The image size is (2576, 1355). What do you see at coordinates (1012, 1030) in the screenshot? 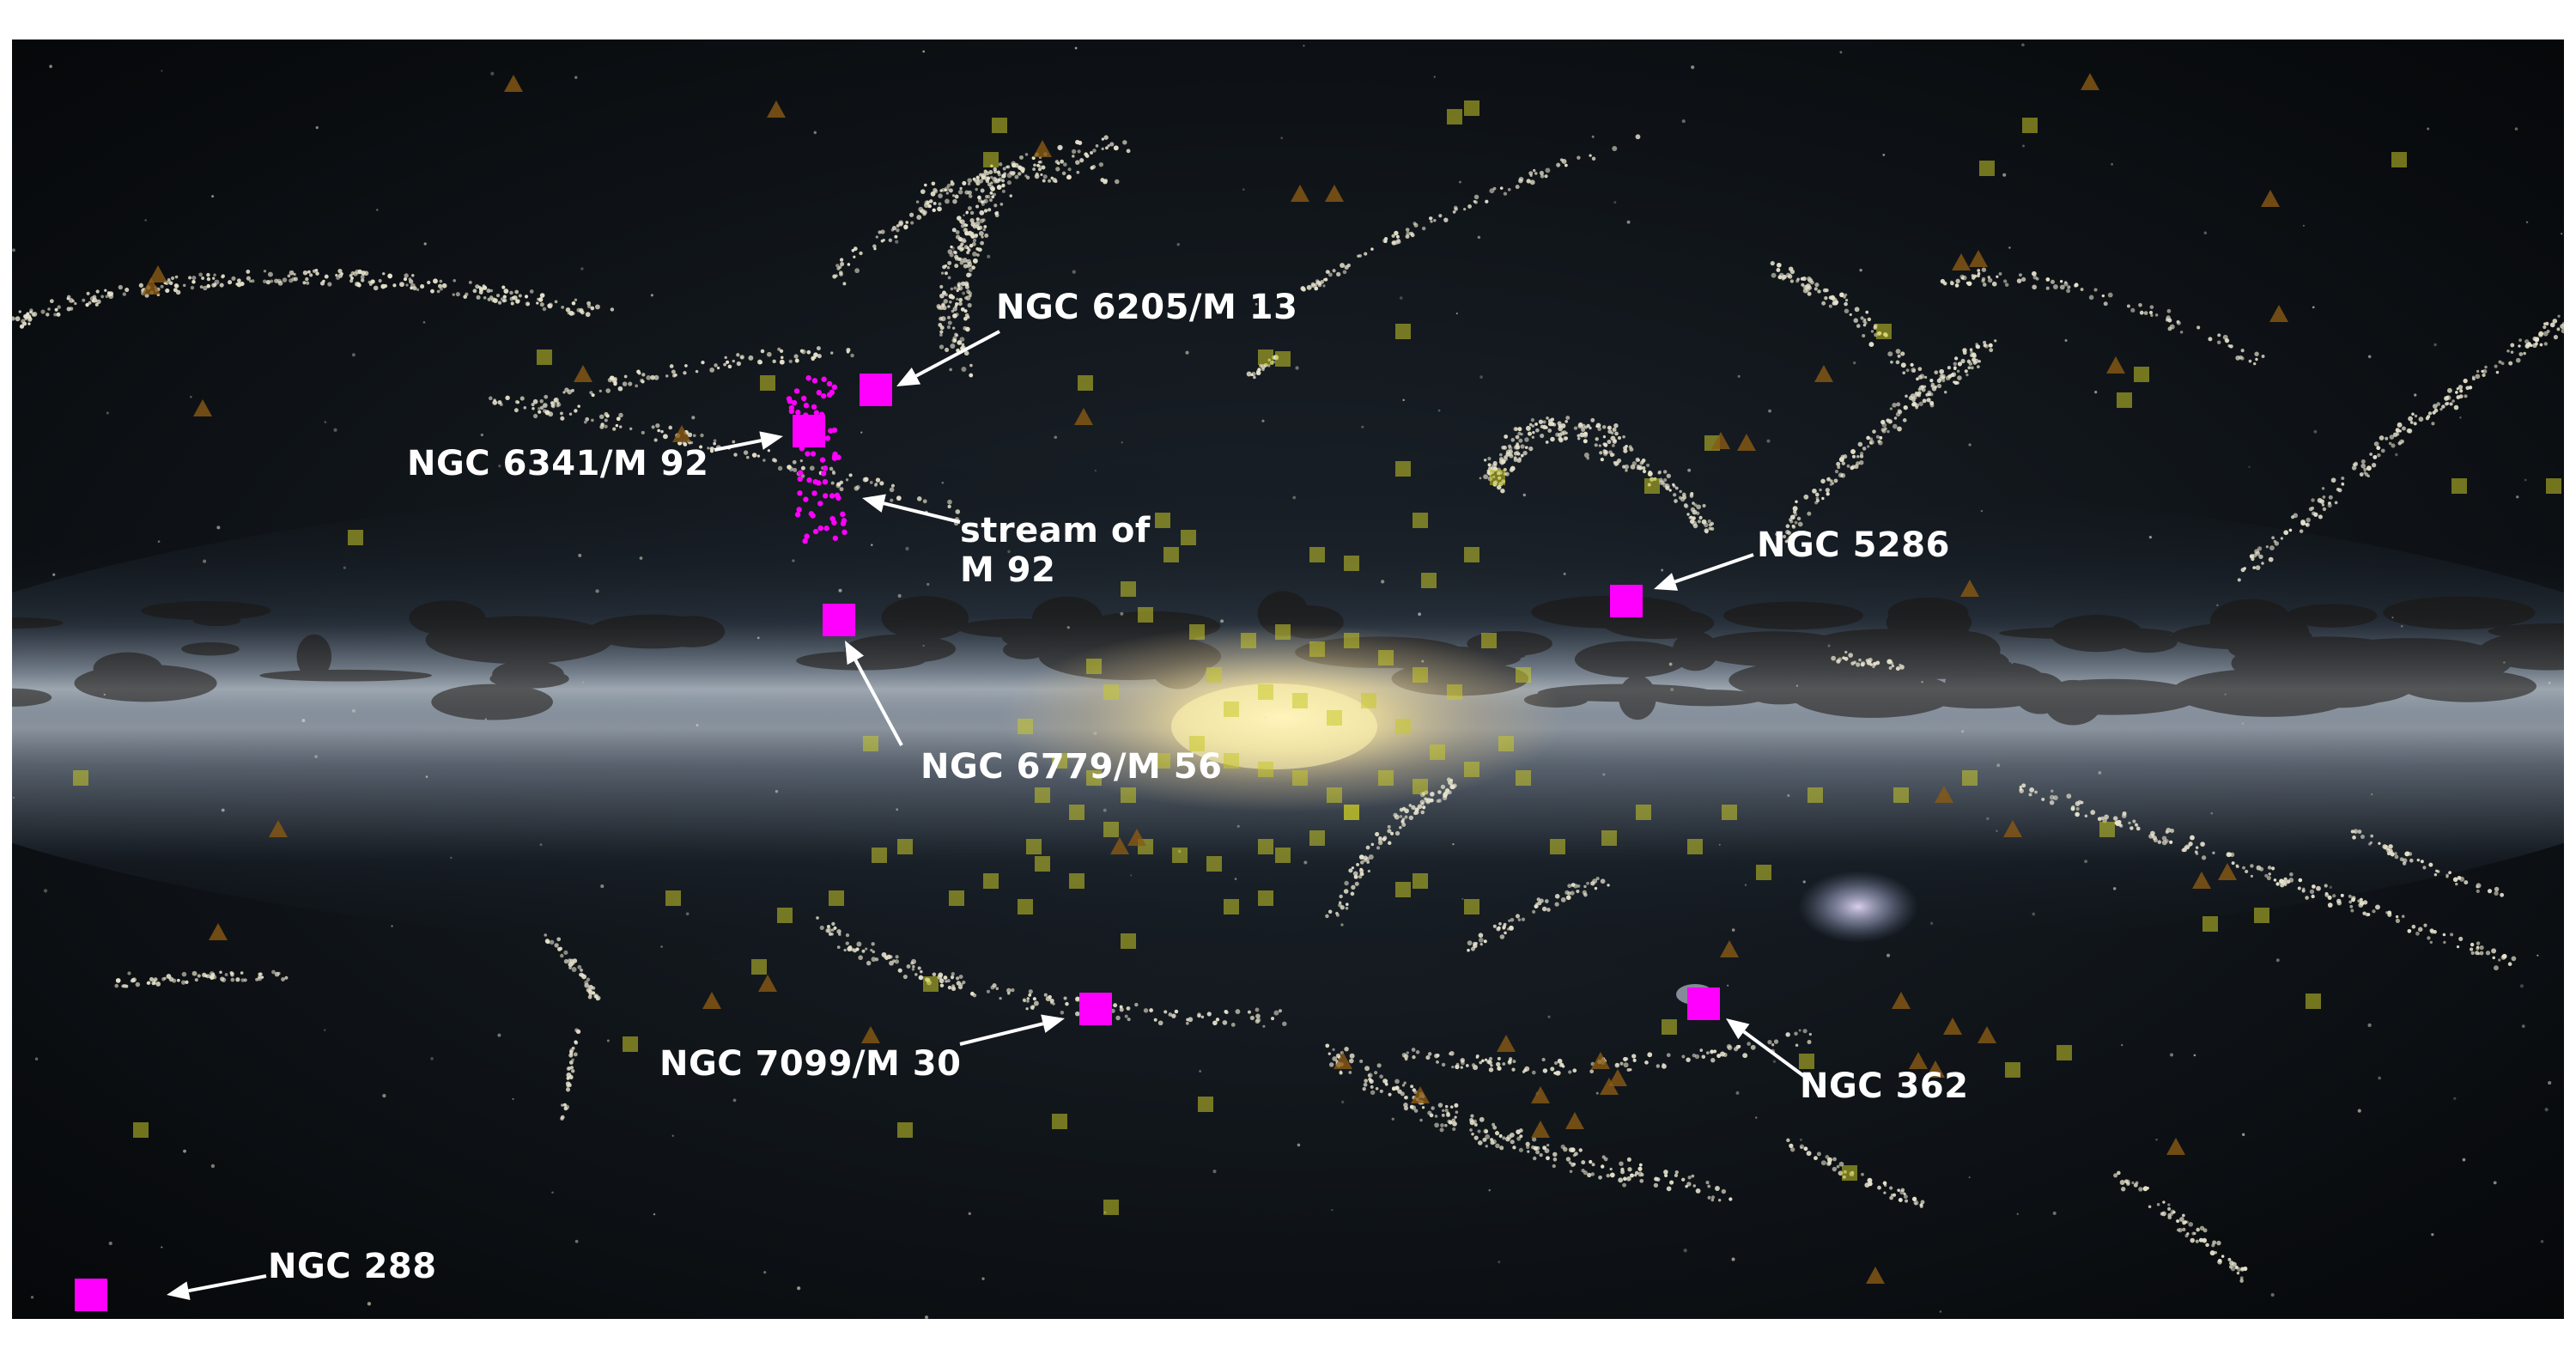
I see `arrow-ngc7099` at bounding box center [1012, 1030].